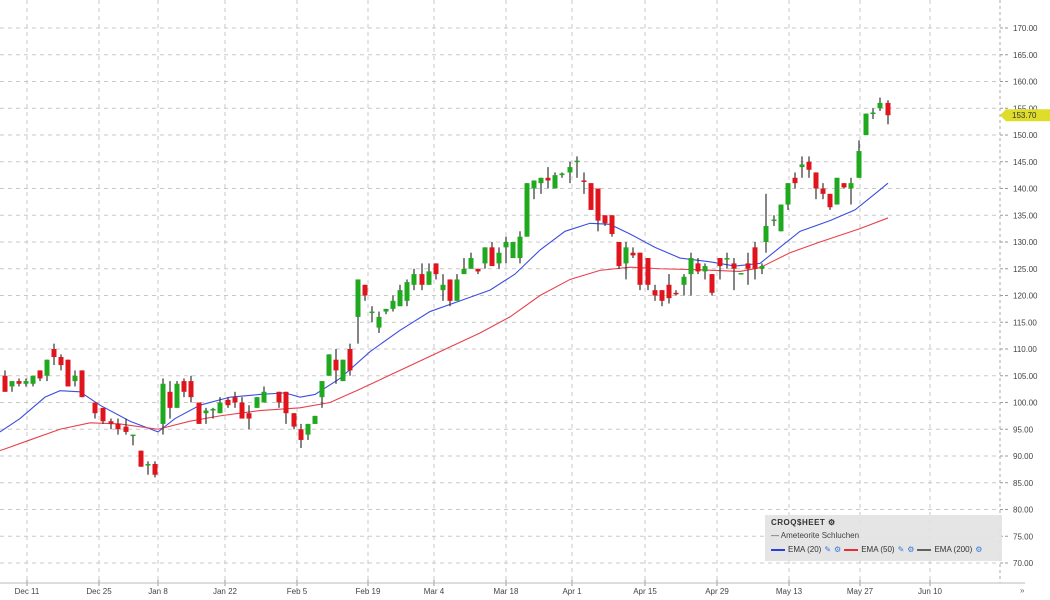 This screenshot has height=600, width=1050. Describe the element at coordinates (1023, 536) in the screenshot. I see `y-axis-label: 75.00` at that location.